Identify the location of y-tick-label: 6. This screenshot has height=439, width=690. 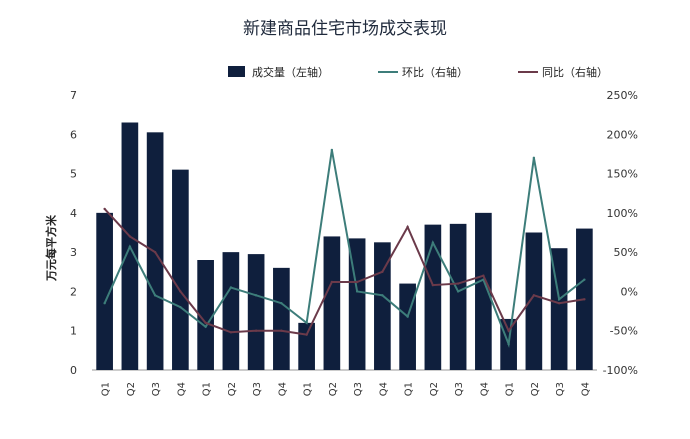
(73, 134).